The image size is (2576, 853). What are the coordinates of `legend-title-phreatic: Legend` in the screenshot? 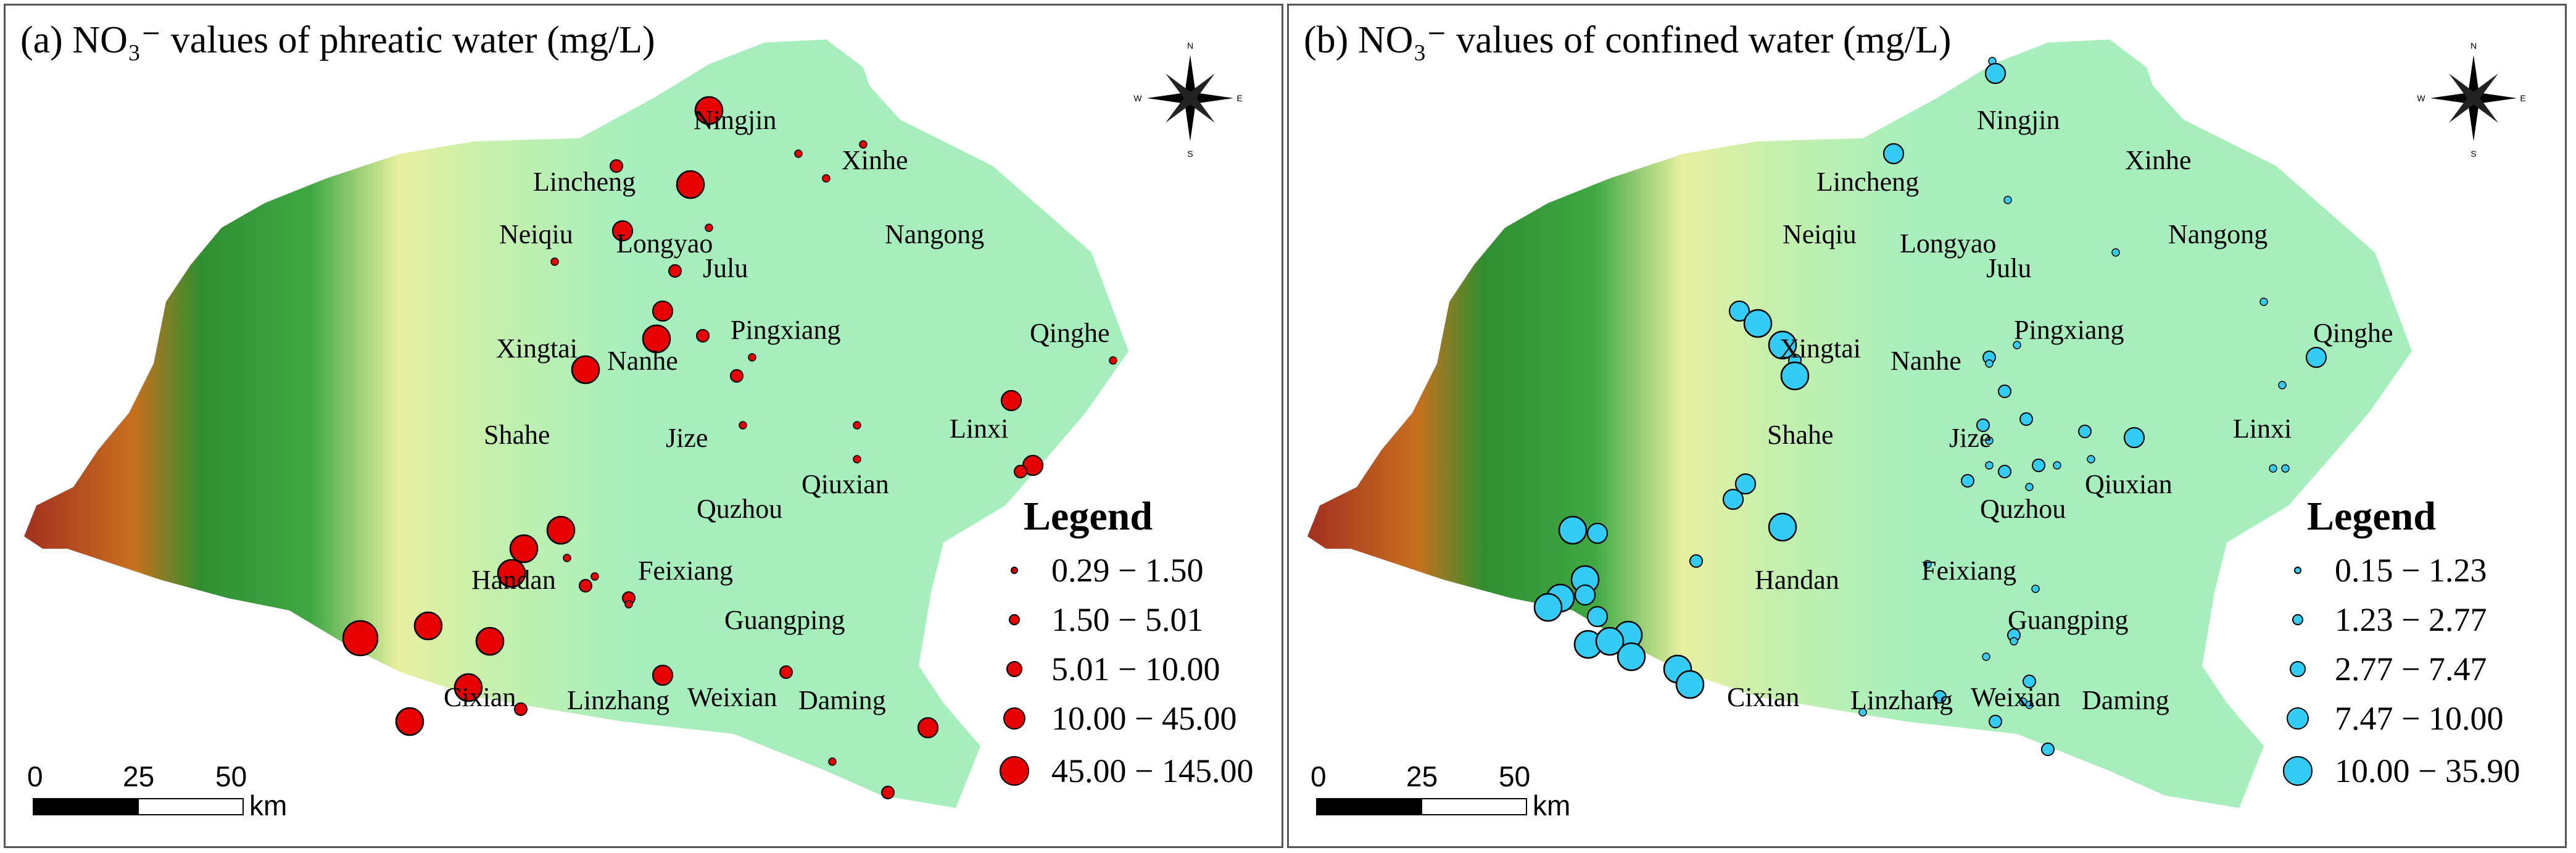 It's located at (1088, 516).